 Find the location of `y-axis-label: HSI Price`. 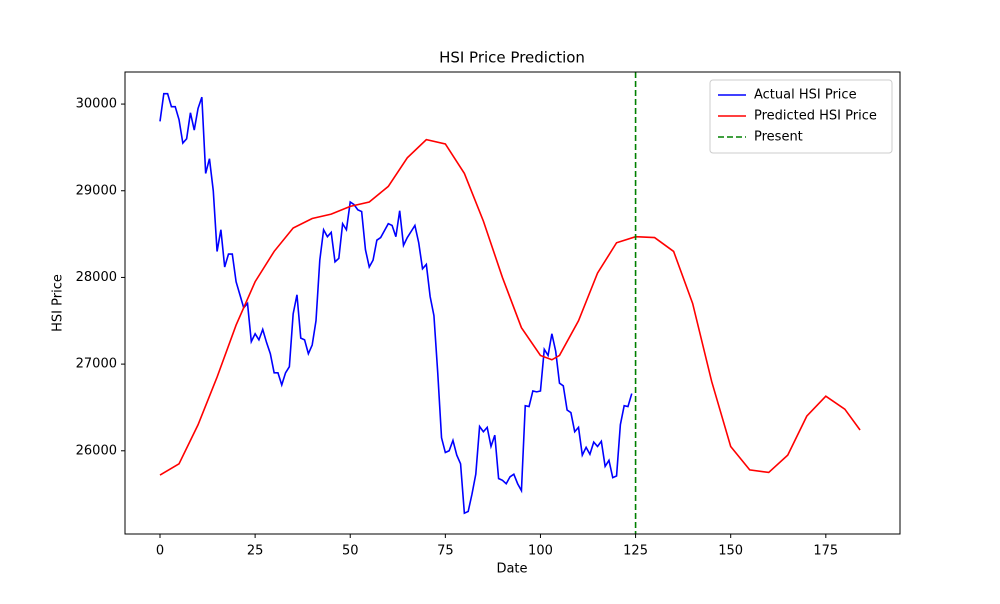

y-axis-label: HSI Price is located at coordinates (58, 303).